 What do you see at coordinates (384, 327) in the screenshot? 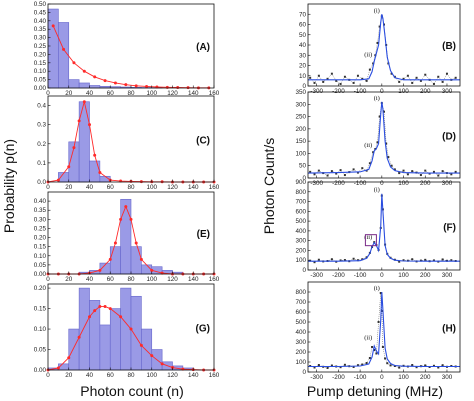
I see `frame-h` at bounding box center [384, 327].